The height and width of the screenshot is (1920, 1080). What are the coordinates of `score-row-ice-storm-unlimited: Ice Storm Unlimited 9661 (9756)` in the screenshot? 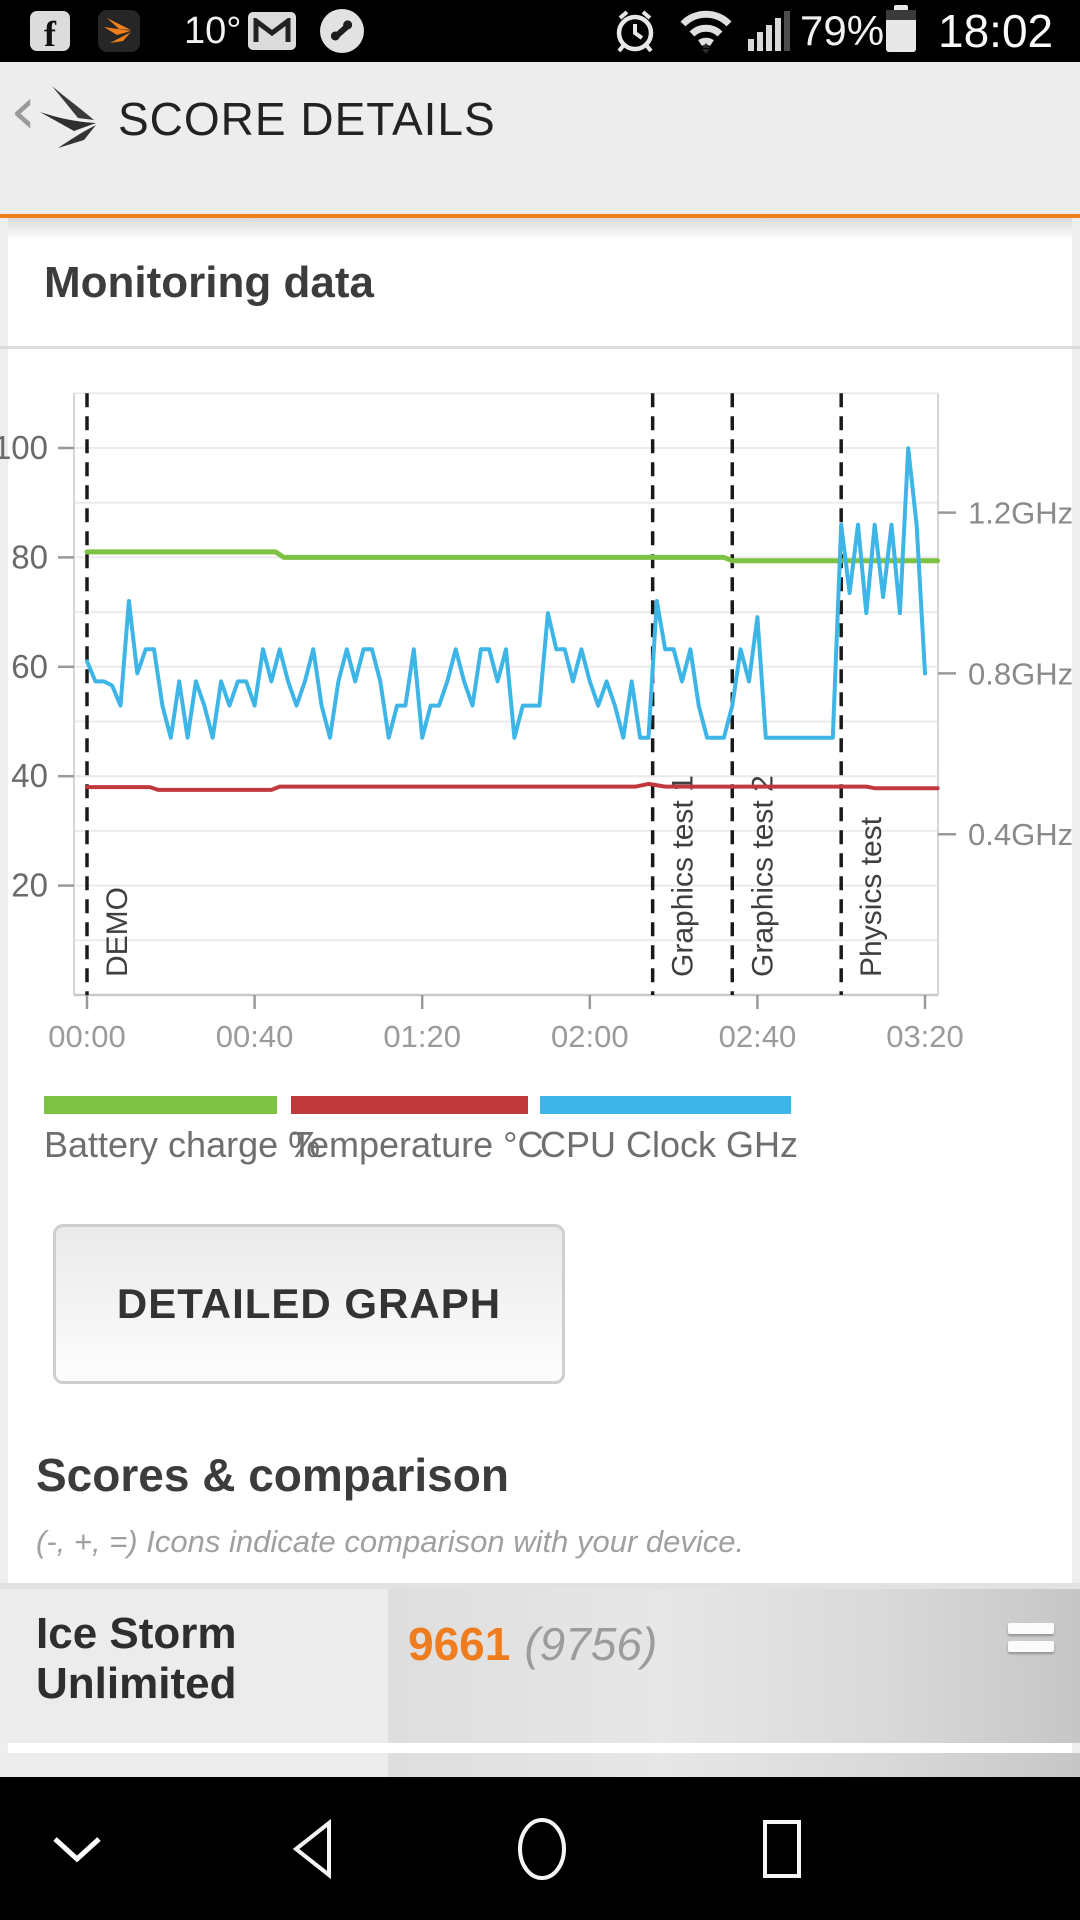 It's located at (540, 1666).